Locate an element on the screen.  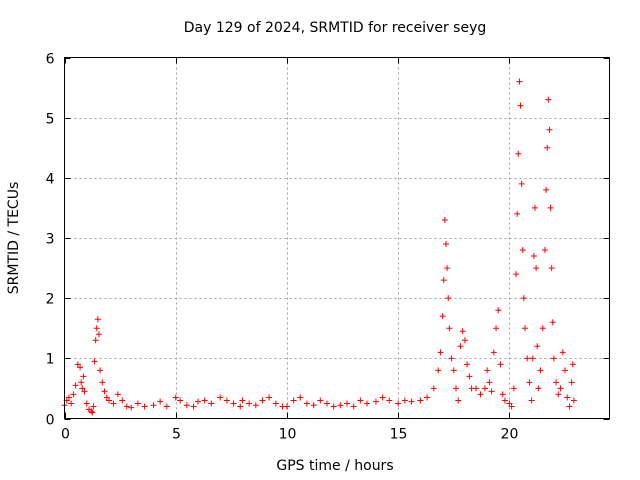
y-tick-label: 5 is located at coordinates (50, 120).